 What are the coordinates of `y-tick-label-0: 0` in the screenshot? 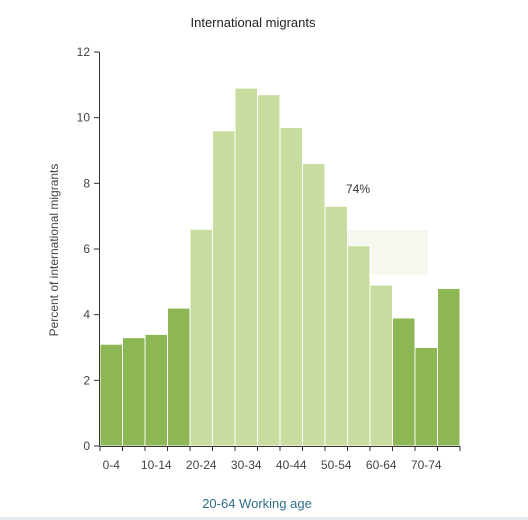 It's located at (86, 446).